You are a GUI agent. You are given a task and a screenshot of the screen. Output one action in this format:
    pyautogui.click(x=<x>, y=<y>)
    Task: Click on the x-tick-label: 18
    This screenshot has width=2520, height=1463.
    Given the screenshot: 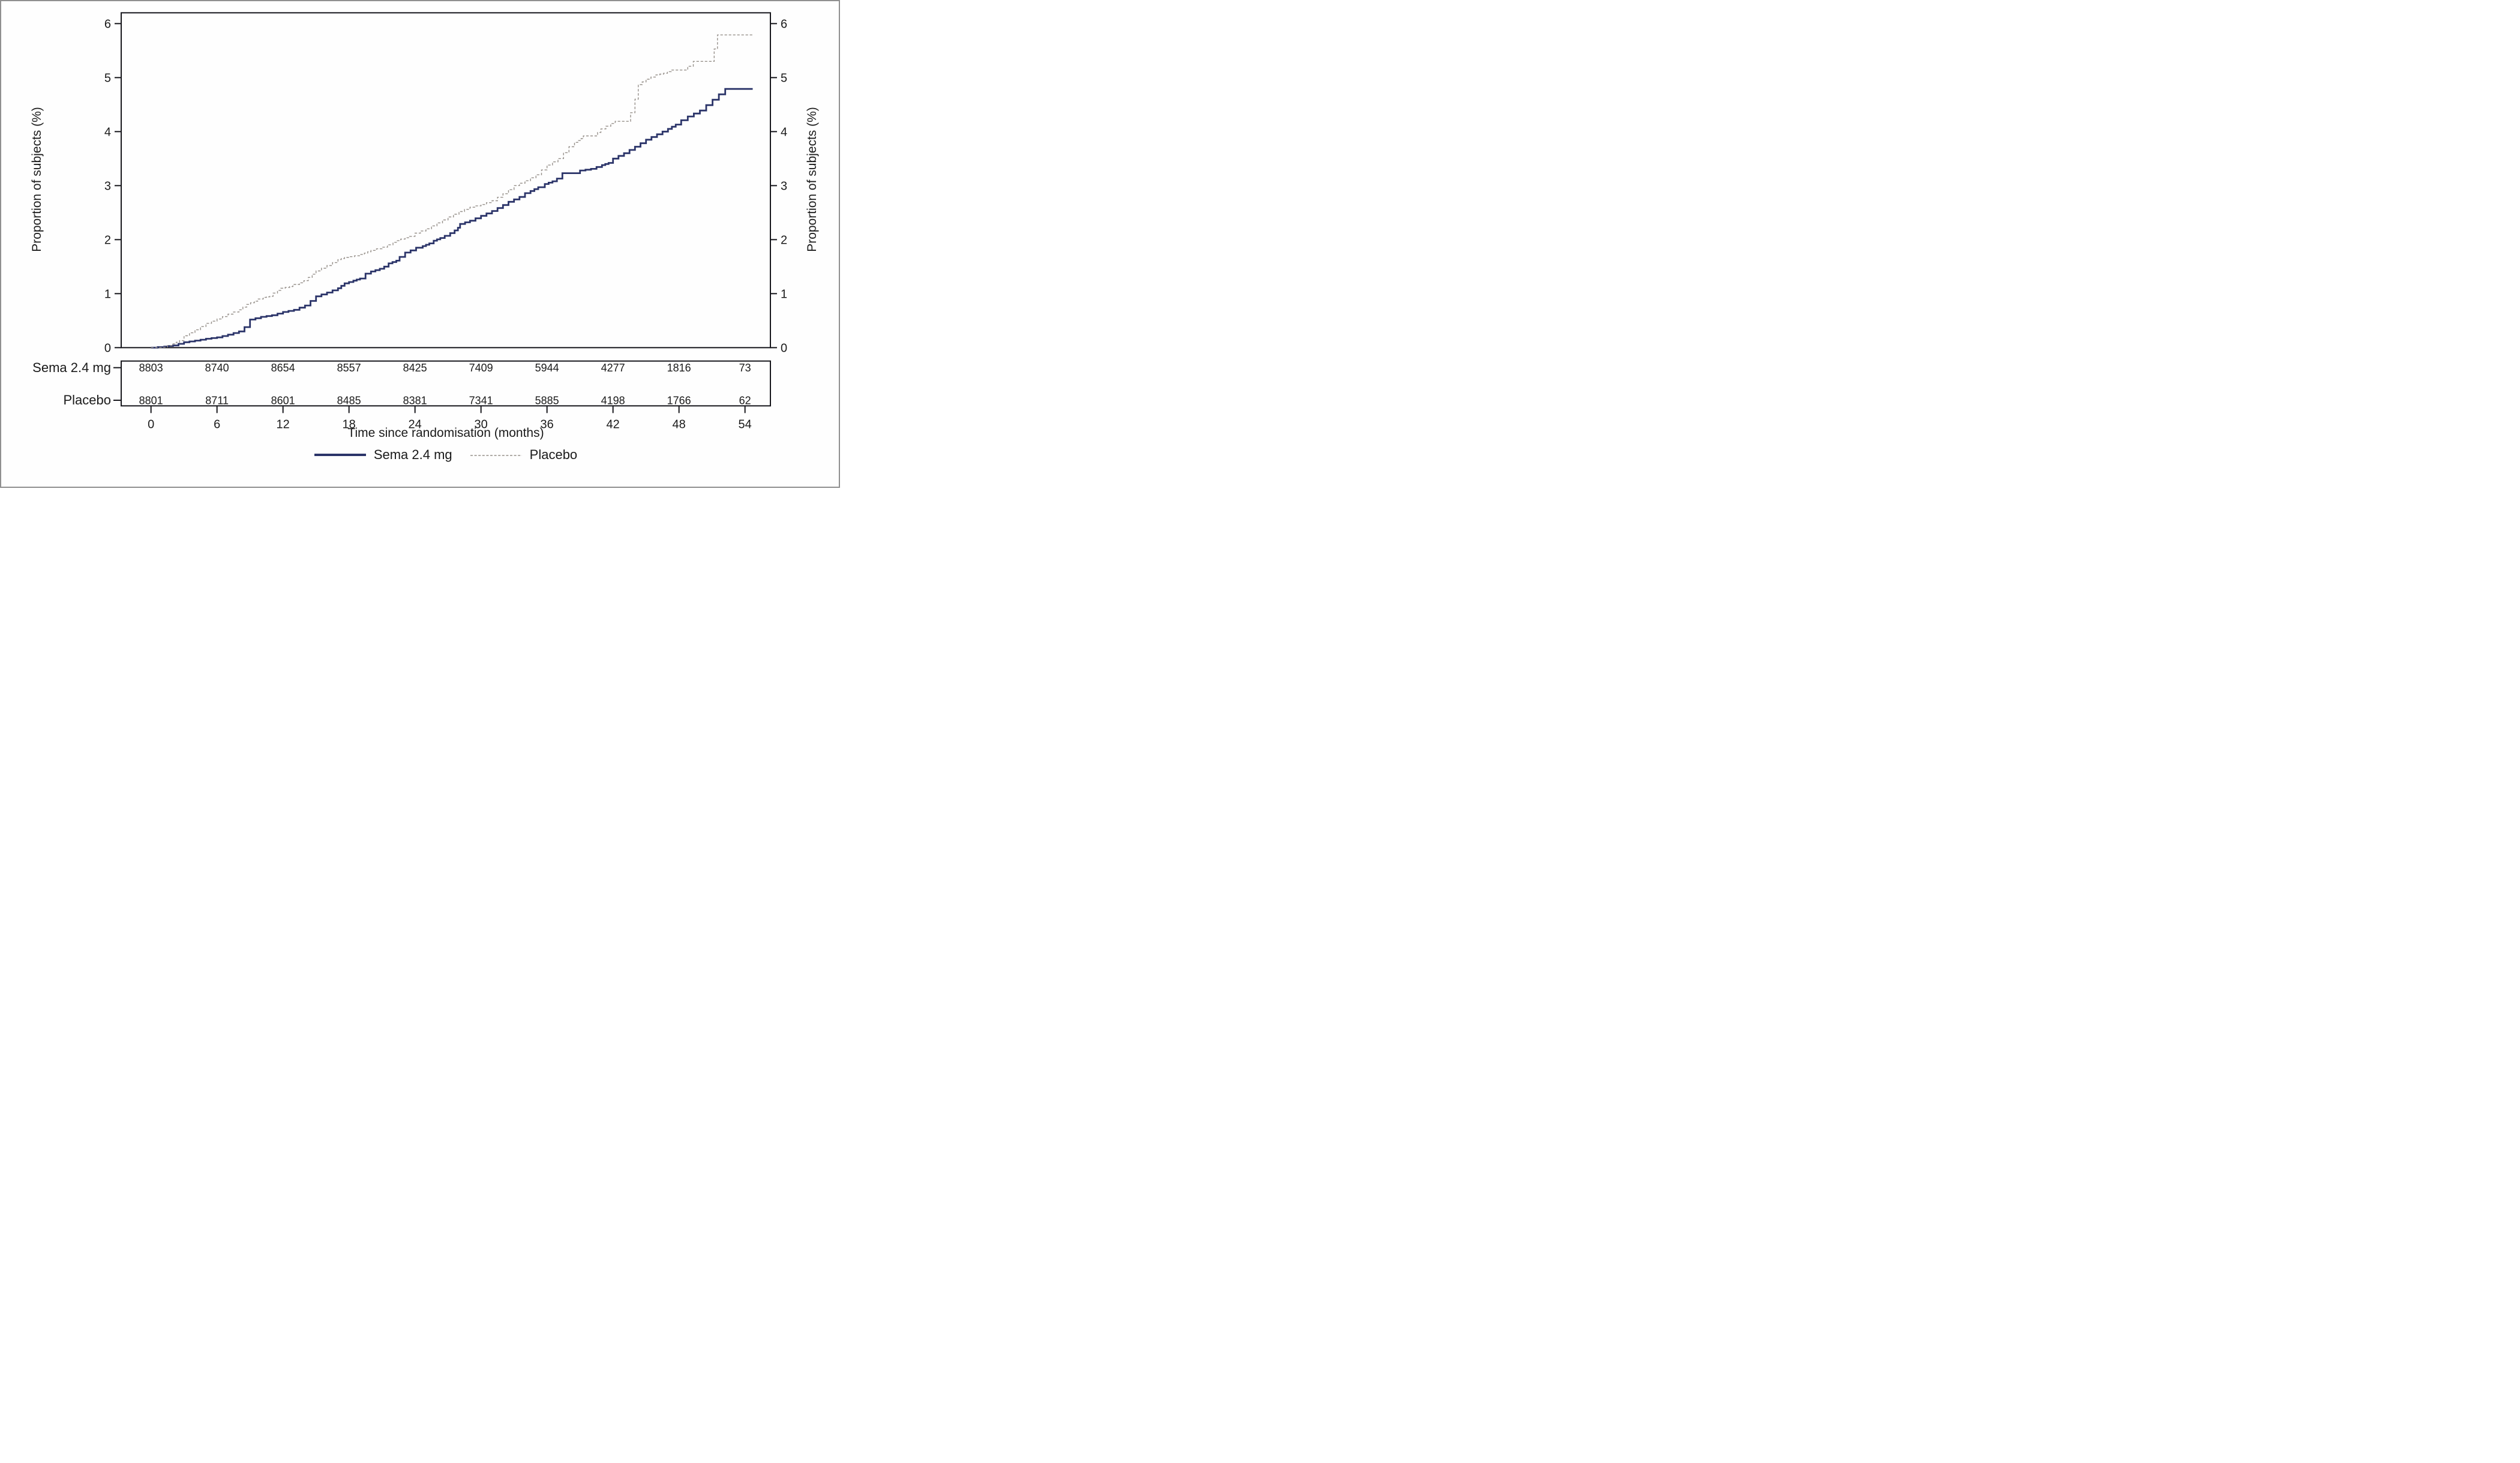 What is the action you would take?
    pyautogui.click(x=349, y=424)
    